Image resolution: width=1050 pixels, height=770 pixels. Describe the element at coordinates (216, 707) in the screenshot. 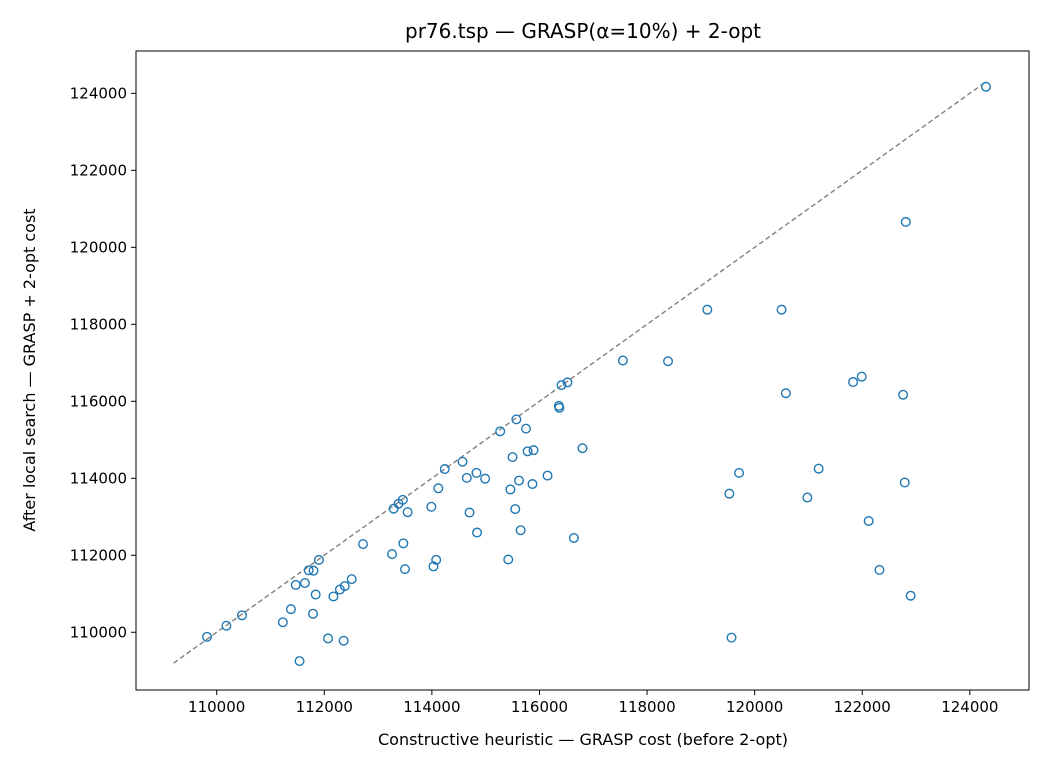

I see `x-tick-label: 110000` at that location.